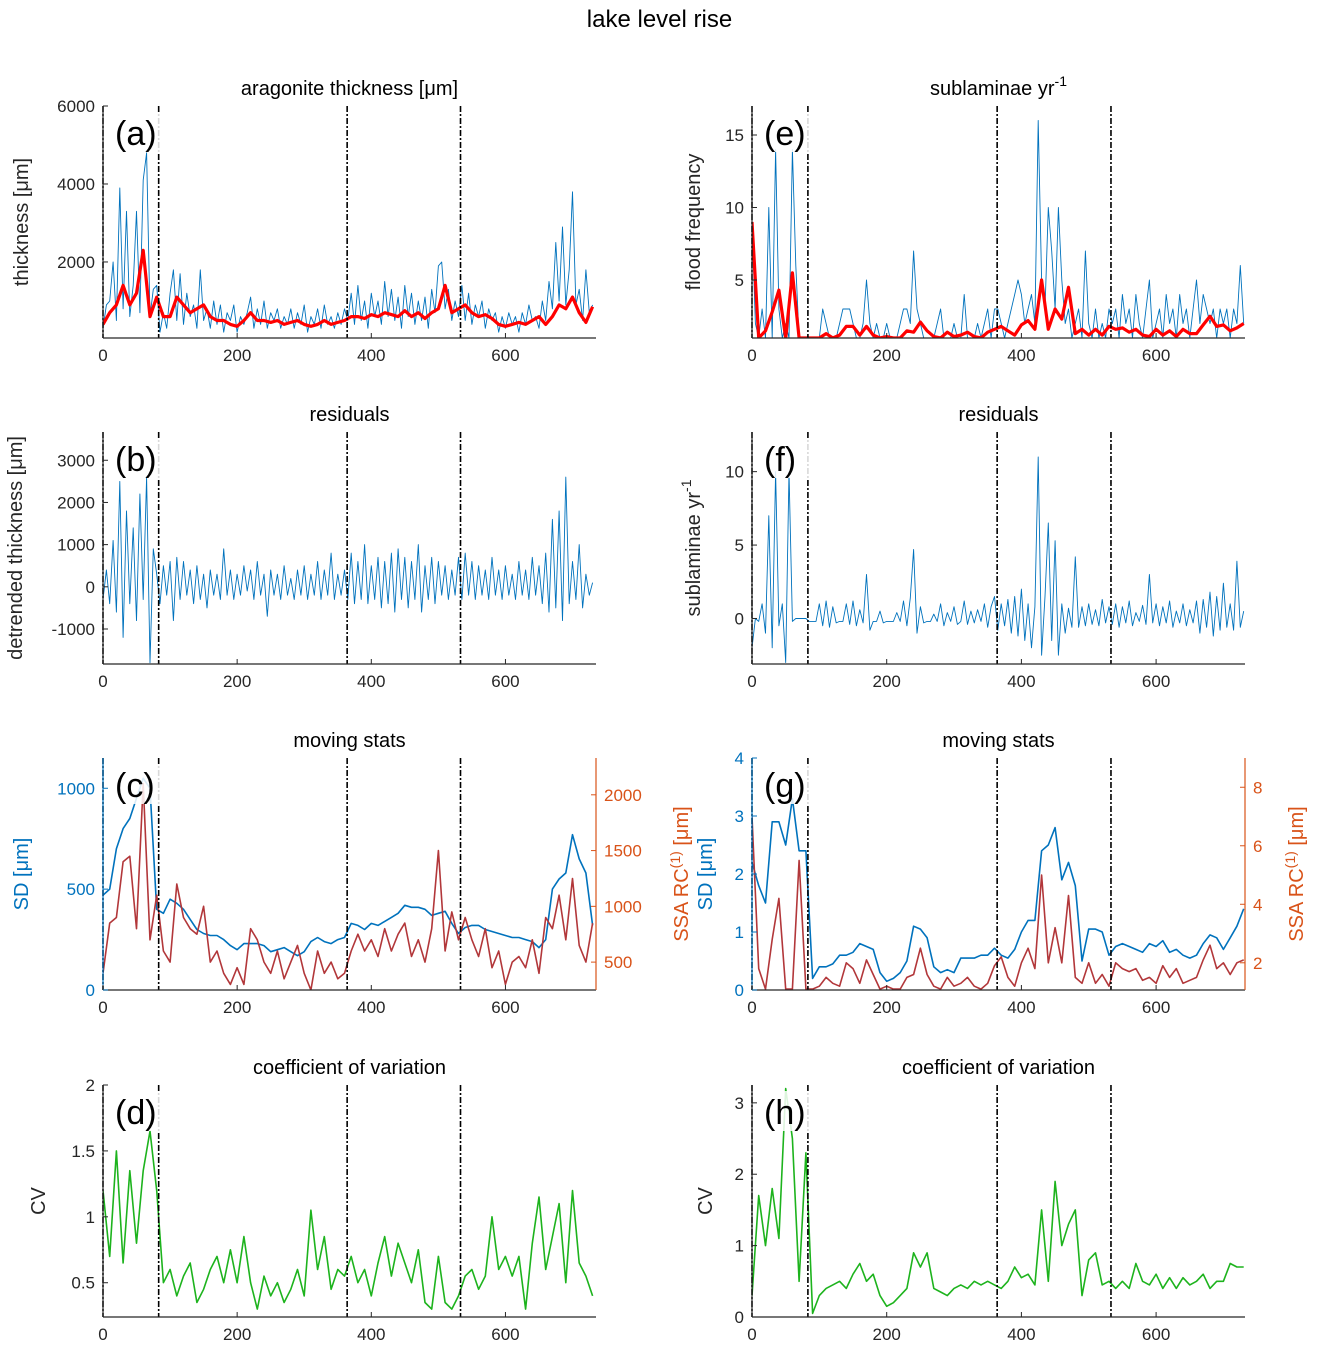  What do you see at coordinates (349, 415) in the screenshot?
I see `title-text: residuals` at bounding box center [349, 415].